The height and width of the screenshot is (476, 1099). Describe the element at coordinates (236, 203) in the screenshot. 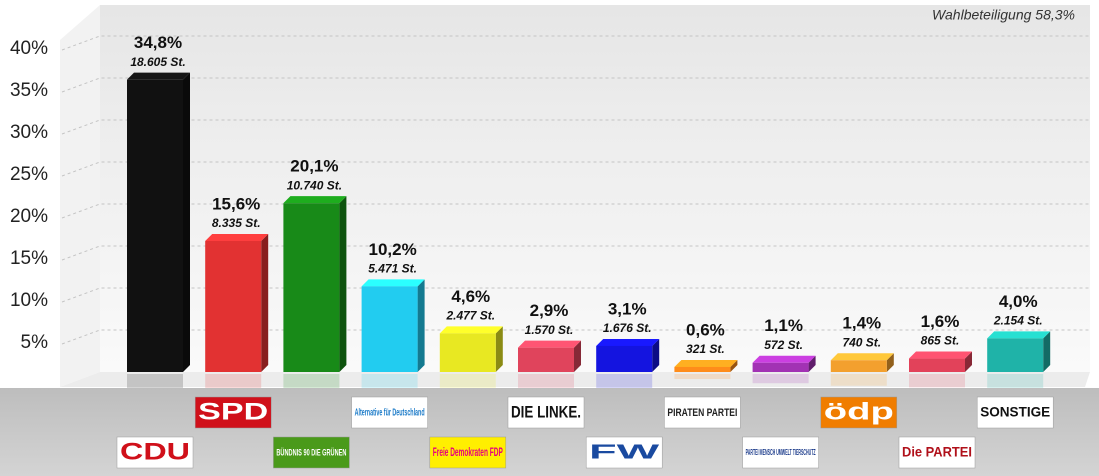

I see `value-label: 15,6%` at that location.